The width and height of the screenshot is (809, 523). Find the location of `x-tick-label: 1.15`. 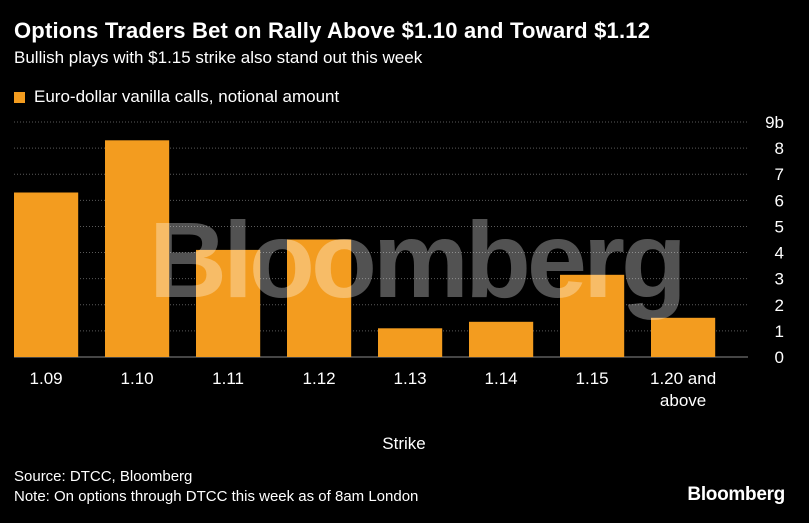

x-tick-label: 1.15 is located at coordinates (592, 378).